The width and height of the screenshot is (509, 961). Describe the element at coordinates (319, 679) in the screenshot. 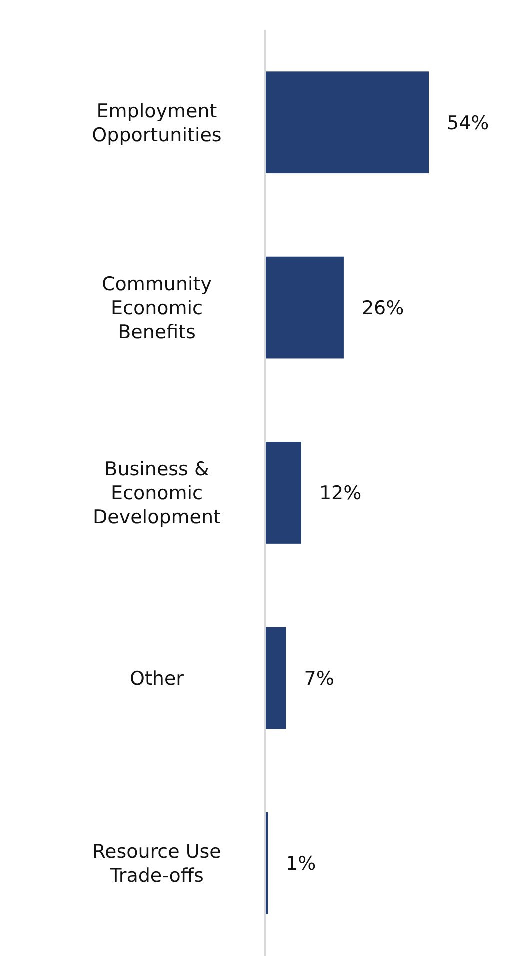

I see `data-label: 7%` at that location.